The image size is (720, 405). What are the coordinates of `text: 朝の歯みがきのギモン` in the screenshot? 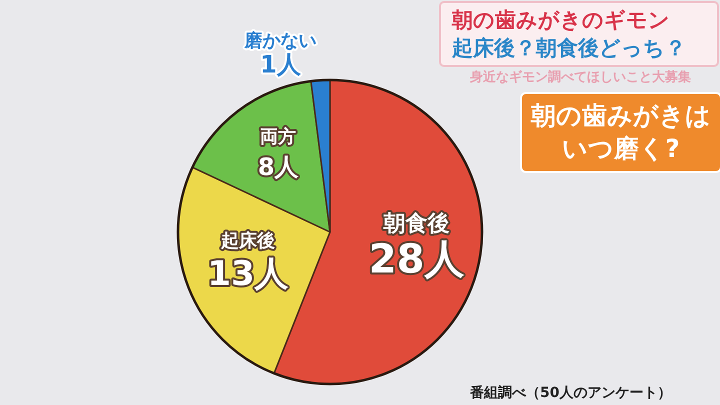 It's located at (561, 20).